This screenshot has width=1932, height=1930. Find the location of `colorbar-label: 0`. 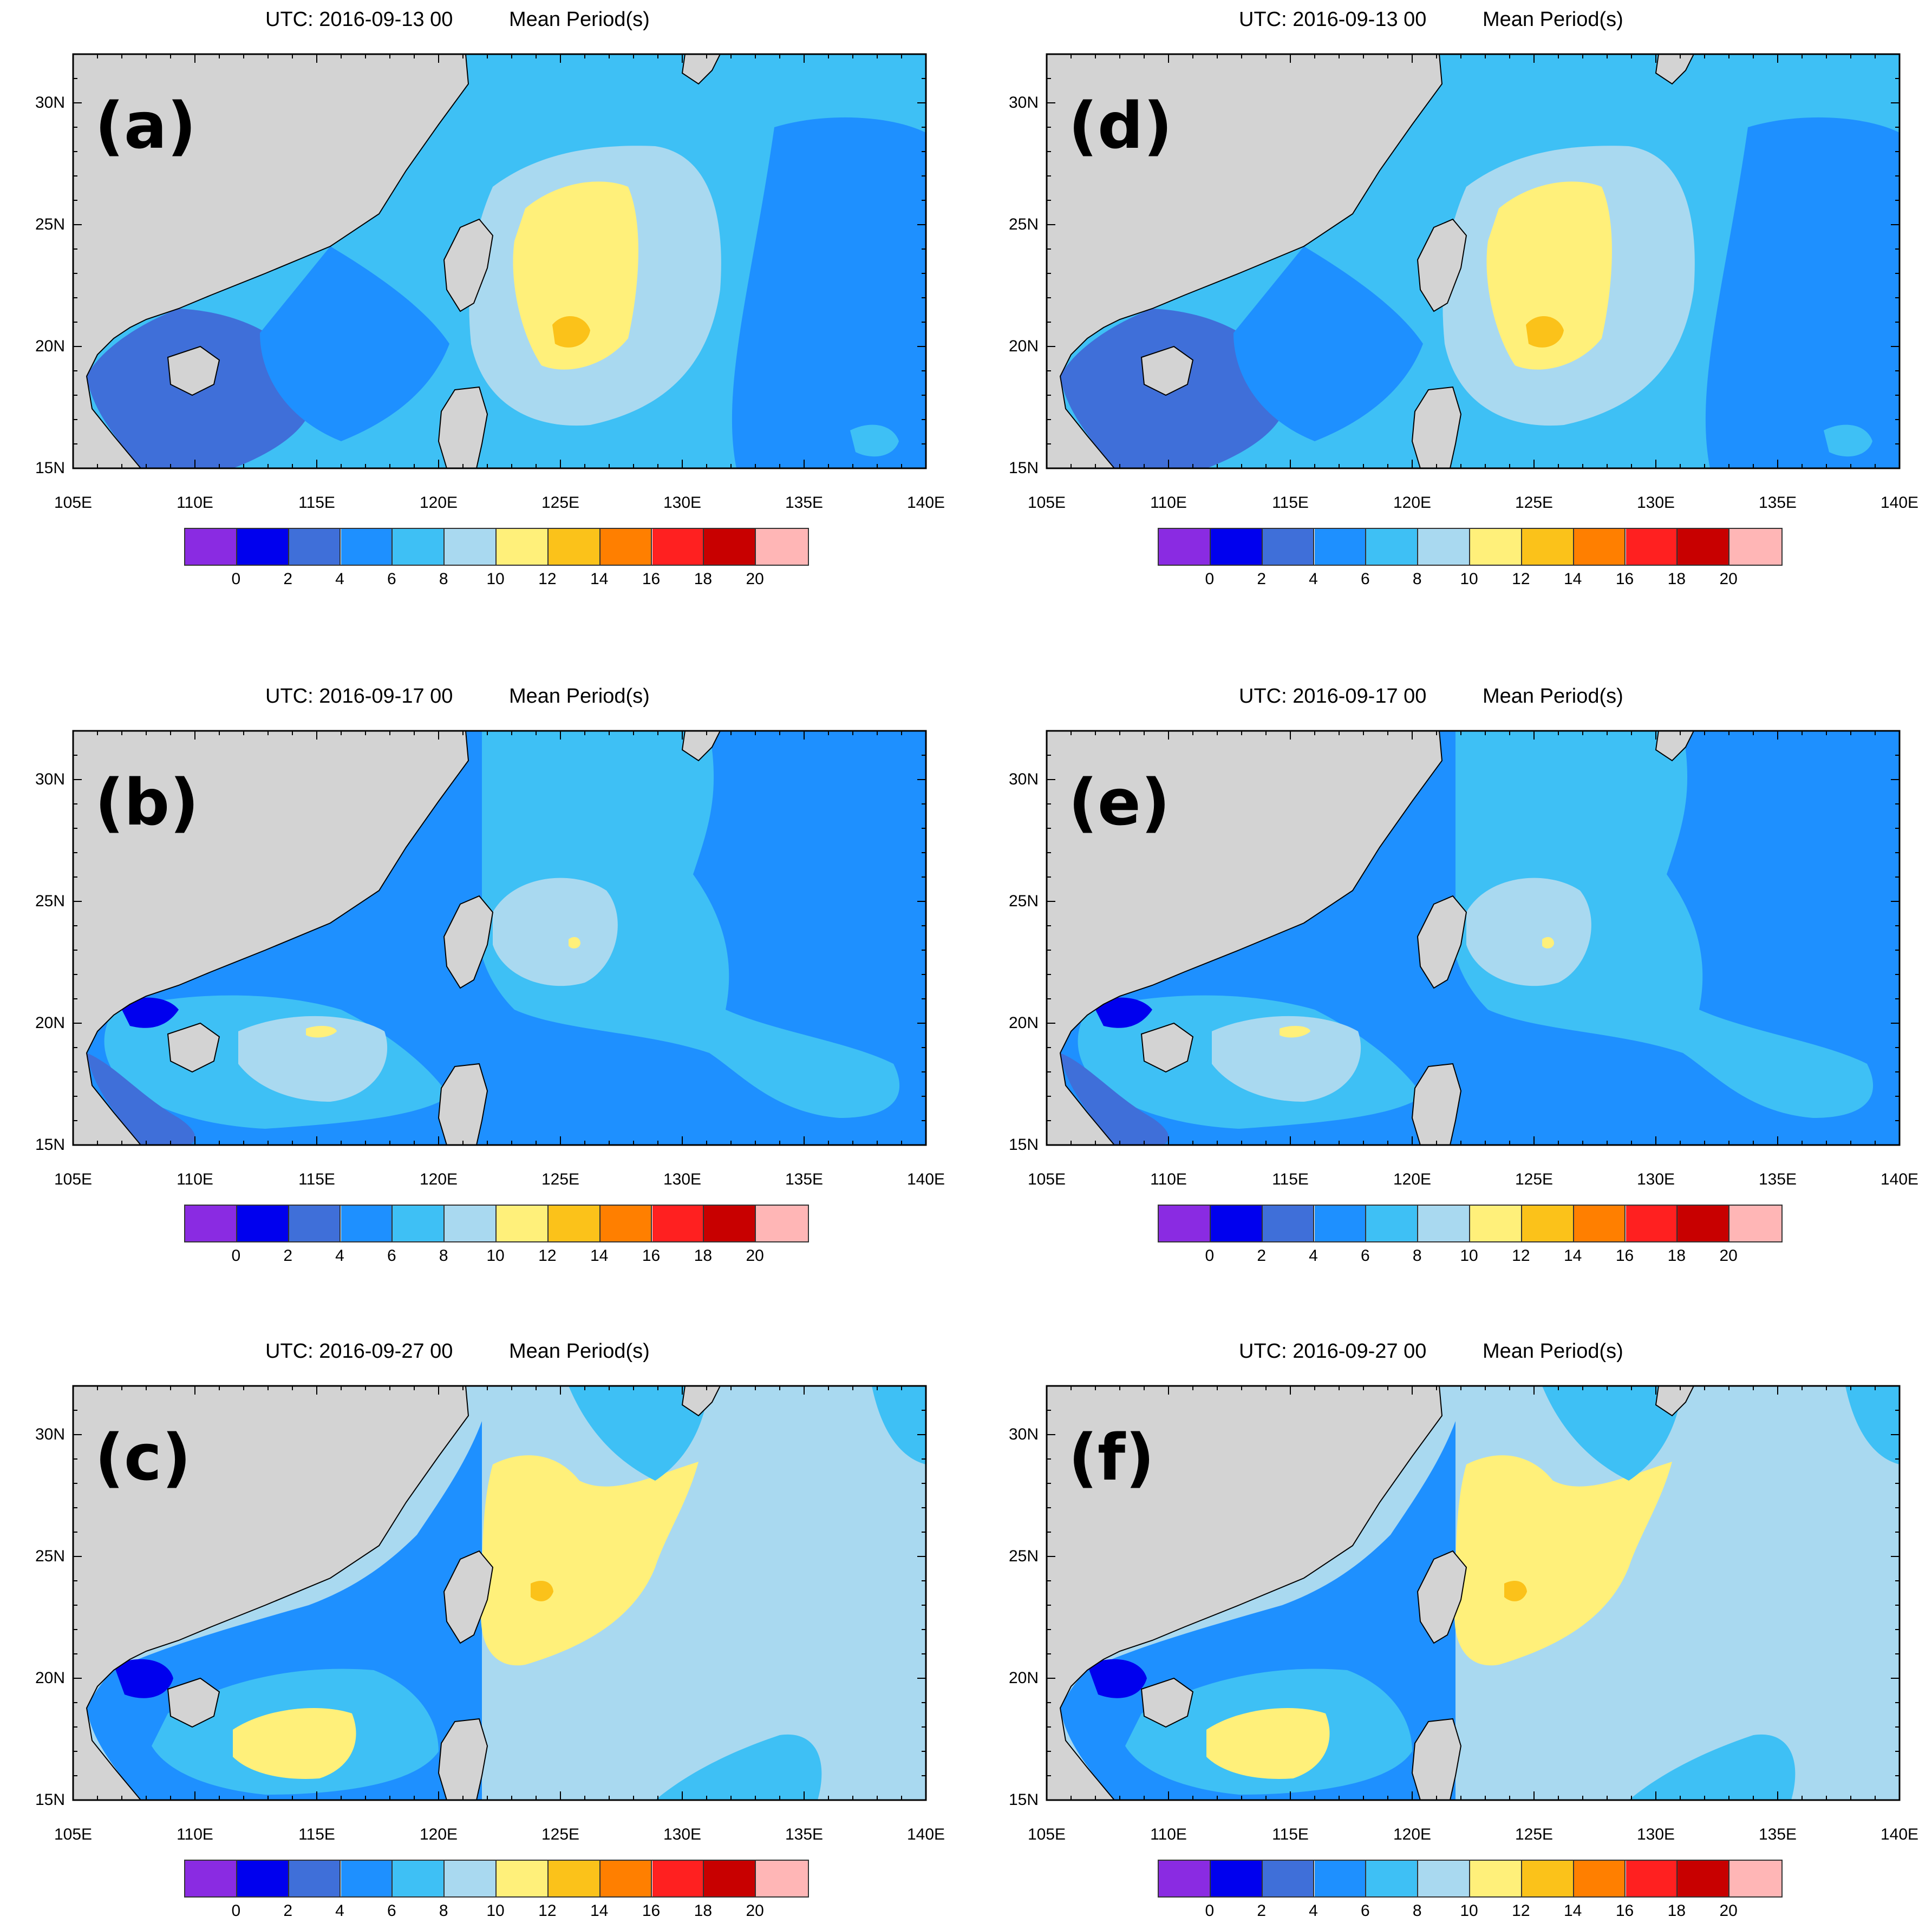

colorbar-label: 0 is located at coordinates (1210, 1911).